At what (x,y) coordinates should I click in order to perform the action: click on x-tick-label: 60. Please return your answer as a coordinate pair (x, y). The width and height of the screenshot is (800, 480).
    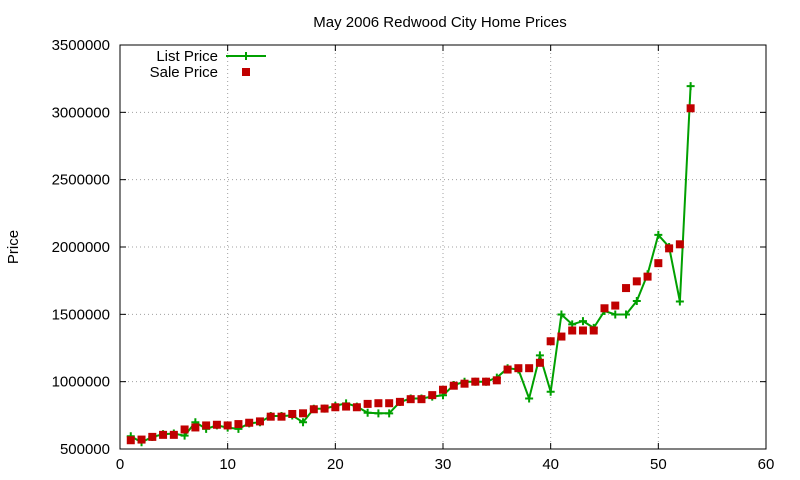
    Looking at the image, I should click on (766, 464).